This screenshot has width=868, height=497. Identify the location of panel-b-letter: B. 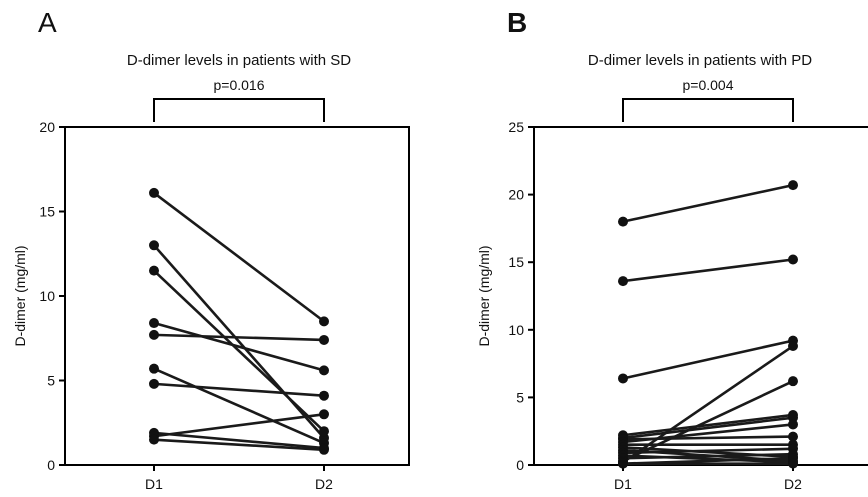
(517, 22).